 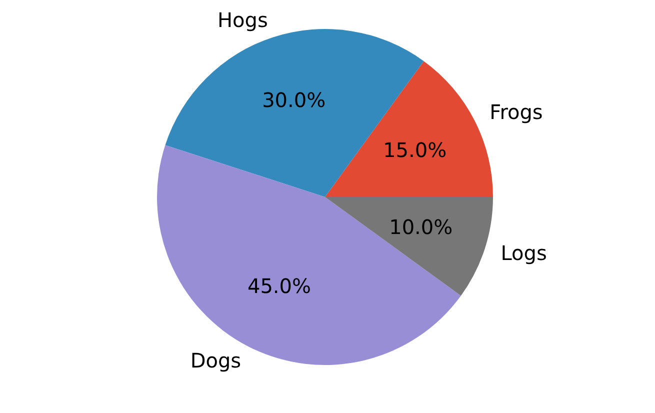 What do you see at coordinates (421, 227) in the screenshot?
I see `data-label: 10.0%` at bounding box center [421, 227].